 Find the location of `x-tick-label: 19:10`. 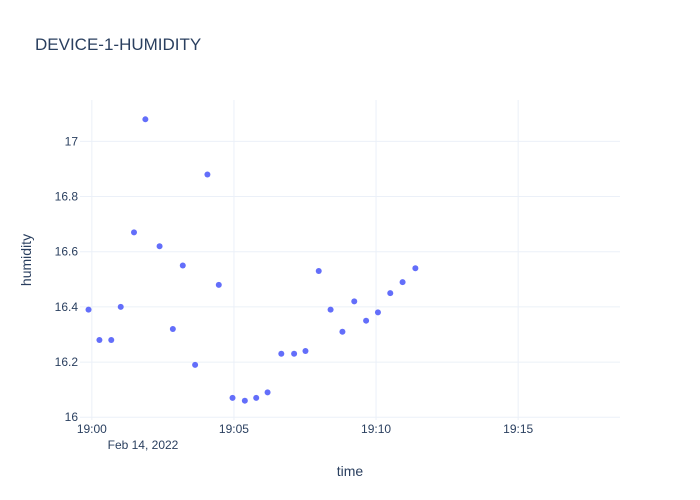

x-tick-label: 19:10 is located at coordinates (376, 429).